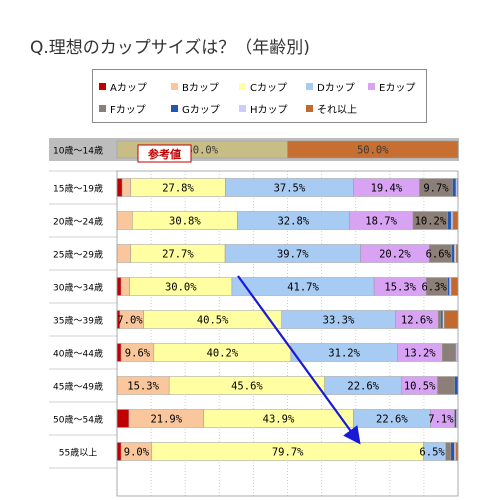  I want to click on data-label: 41.7%, so click(303, 288).